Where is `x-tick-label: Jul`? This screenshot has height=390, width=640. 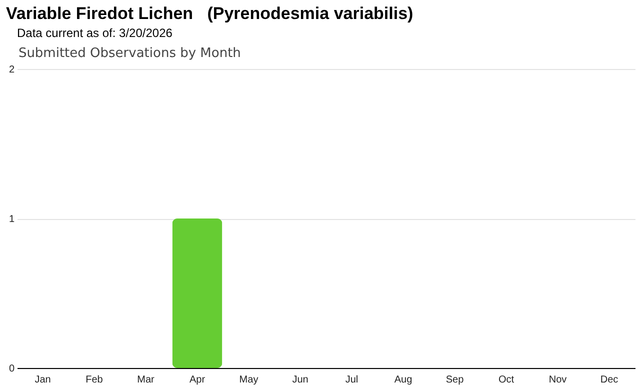
x-tick-label: Jul is located at coordinates (351, 380).